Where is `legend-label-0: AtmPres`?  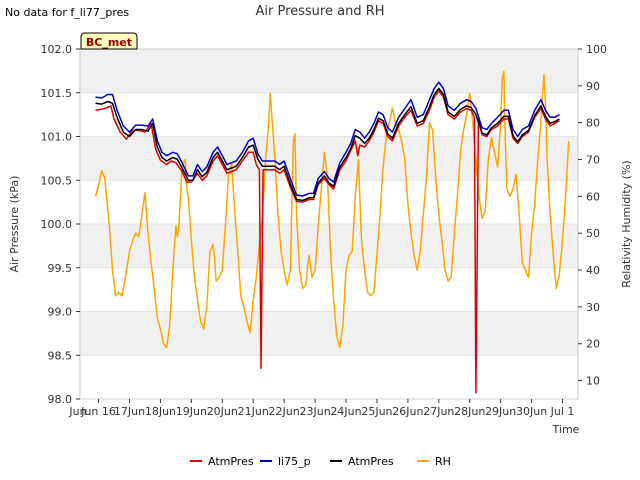
legend-label-0: AtmPres is located at coordinates (231, 461).